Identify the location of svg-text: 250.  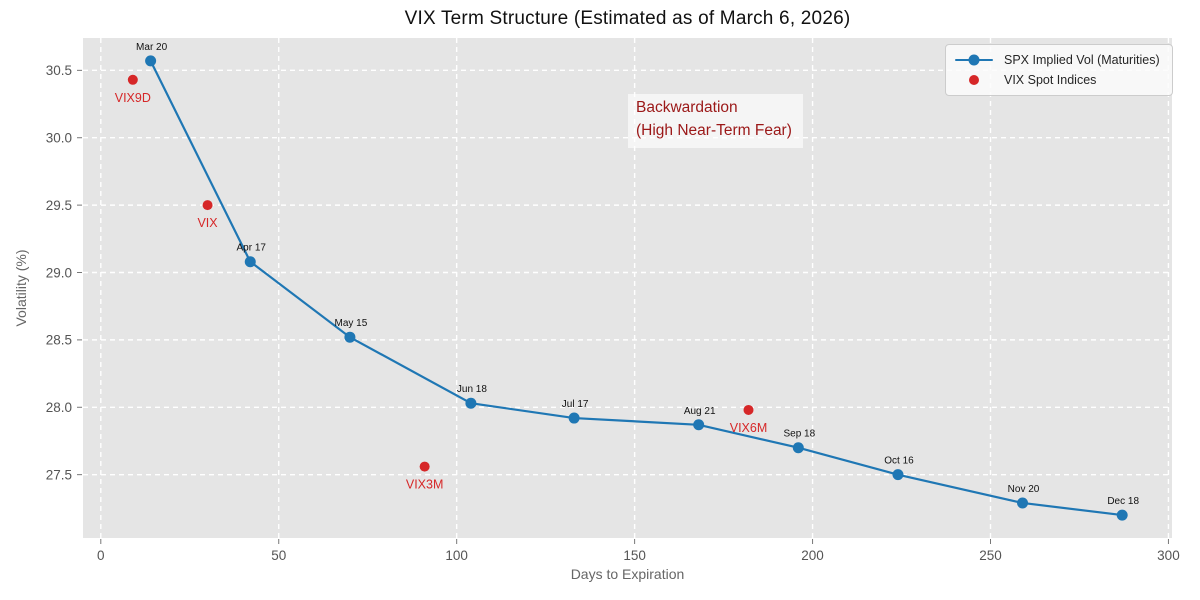
(990, 555).